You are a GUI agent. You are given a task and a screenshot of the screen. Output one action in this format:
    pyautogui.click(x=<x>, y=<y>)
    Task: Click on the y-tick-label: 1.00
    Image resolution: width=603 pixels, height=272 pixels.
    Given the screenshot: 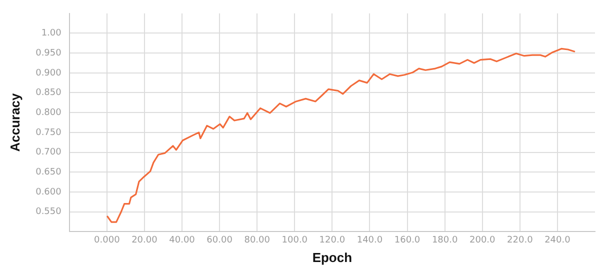 What is the action you would take?
    pyautogui.click(x=51, y=33)
    